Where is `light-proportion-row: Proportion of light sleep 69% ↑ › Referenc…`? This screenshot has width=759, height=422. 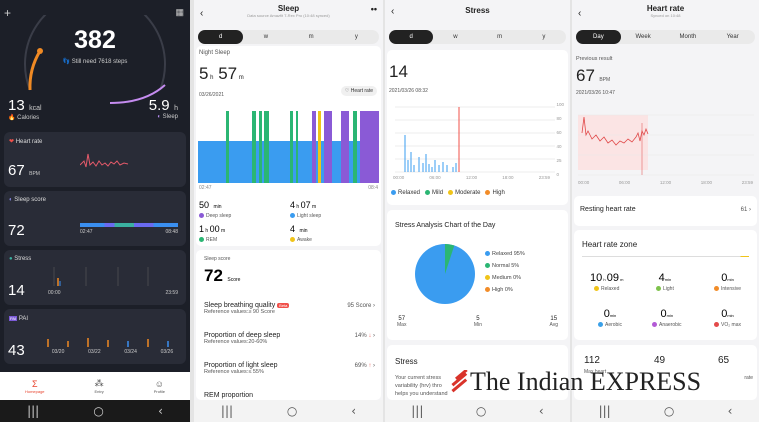
light-proportion-row: Proportion of light sleep 69% ↑ › Referenc… is located at coordinates (289, 368).